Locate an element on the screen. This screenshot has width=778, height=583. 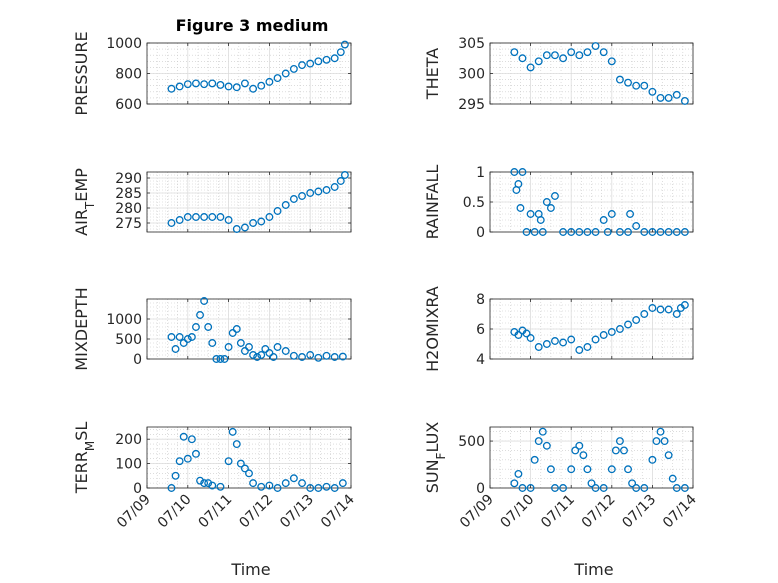
y-tick-label: 500 is located at coordinates (471, 442).